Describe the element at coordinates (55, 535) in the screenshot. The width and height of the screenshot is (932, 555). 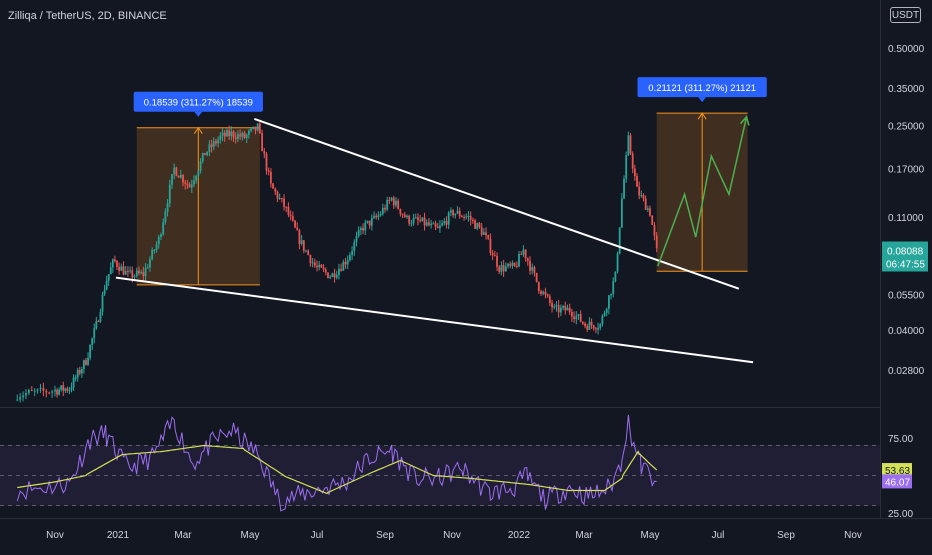
I see `time-tick: Nov` at that location.